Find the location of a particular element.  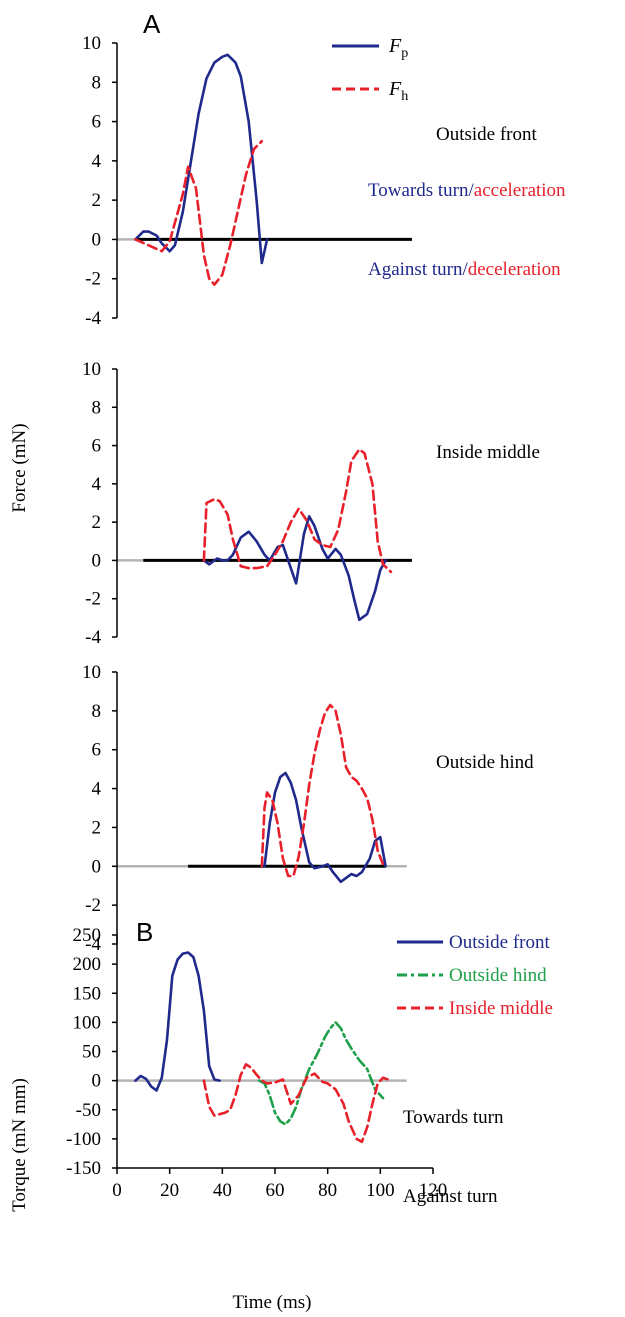

x-tick-label: 0 is located at coordinates (117, 1190).